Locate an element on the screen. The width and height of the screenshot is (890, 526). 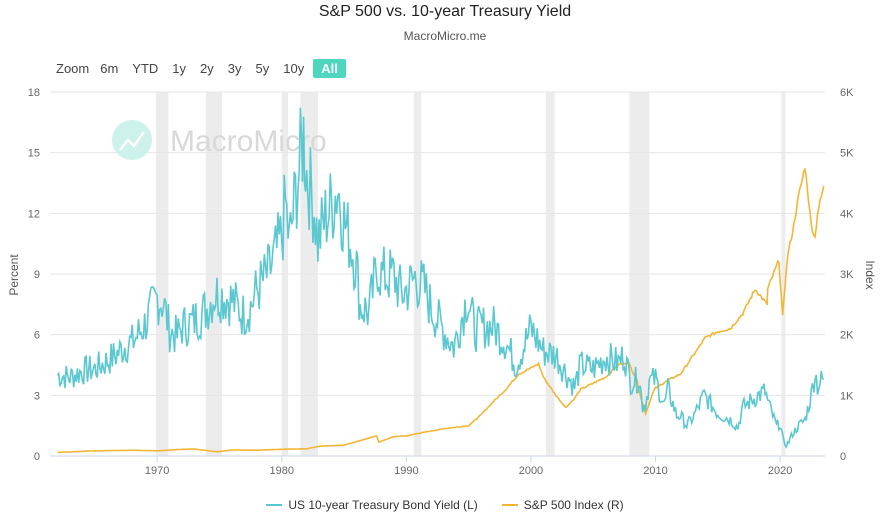
x-tick-label: 1970 is located at coordinates (157, 471).